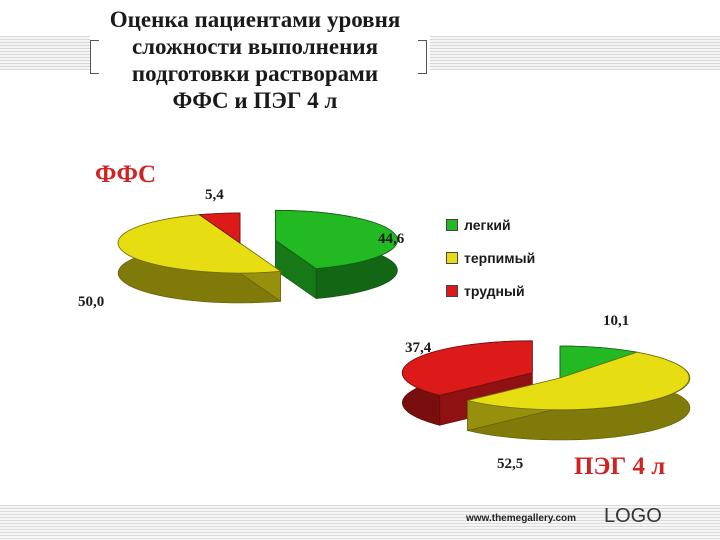 This screenshot has height=540, width=720. Describe the element at coordinates (125, 174) in the screenshot. I see `pie-title-0: ФФС` at that location.